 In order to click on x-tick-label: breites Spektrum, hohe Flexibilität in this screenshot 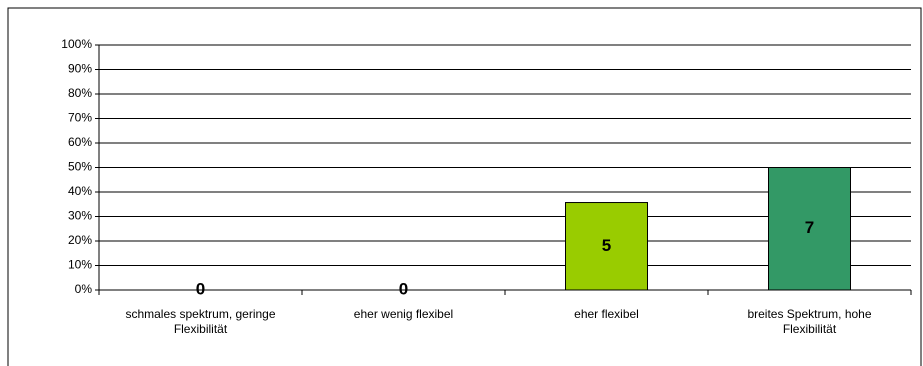, I will do `click(809, 321)`.